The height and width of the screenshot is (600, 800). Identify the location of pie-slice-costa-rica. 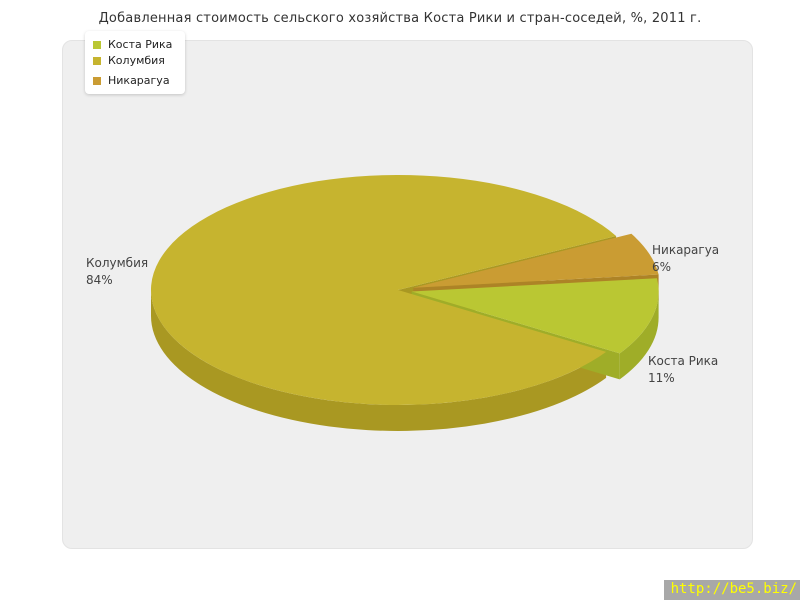
(535, 316).